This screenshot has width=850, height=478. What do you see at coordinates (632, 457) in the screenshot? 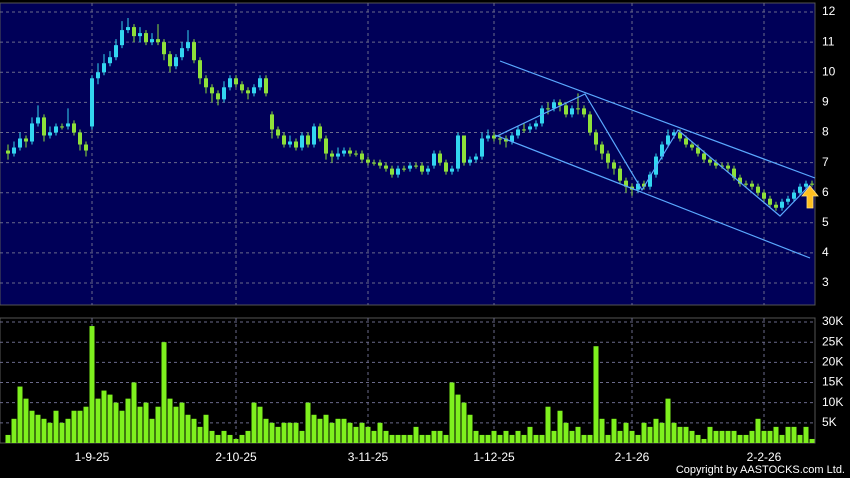
I see `x-tick-label: 2-1-26` at bounding box center [632, 457].